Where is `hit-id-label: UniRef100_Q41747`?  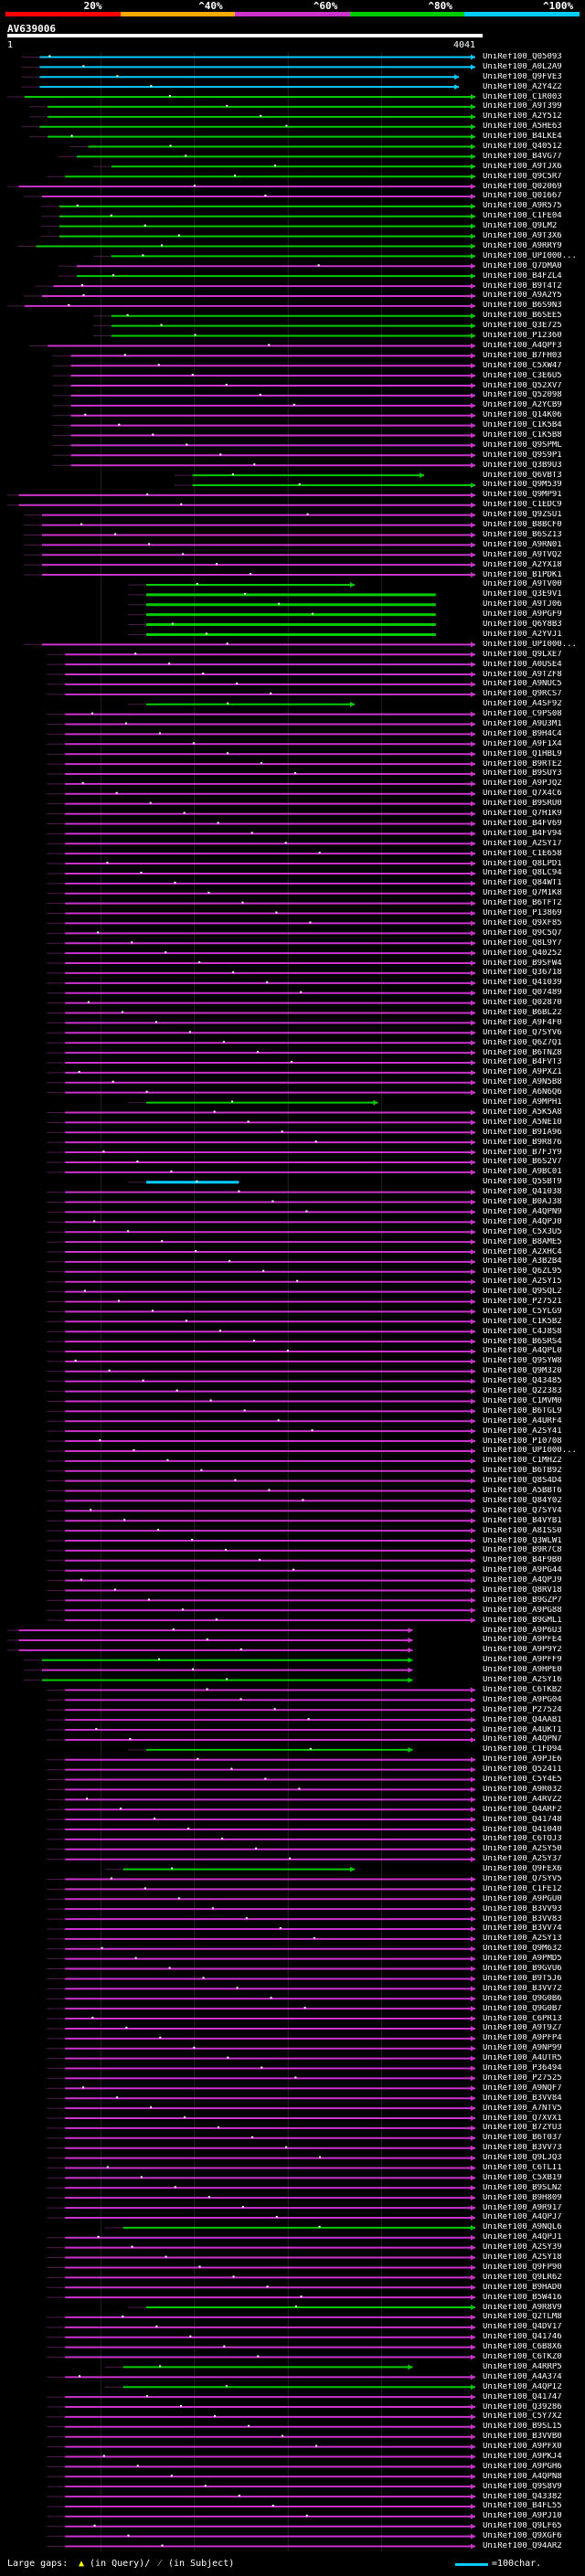 hit-id-label: UniRef100_Q41747 is located at coordinates (522, 2396).